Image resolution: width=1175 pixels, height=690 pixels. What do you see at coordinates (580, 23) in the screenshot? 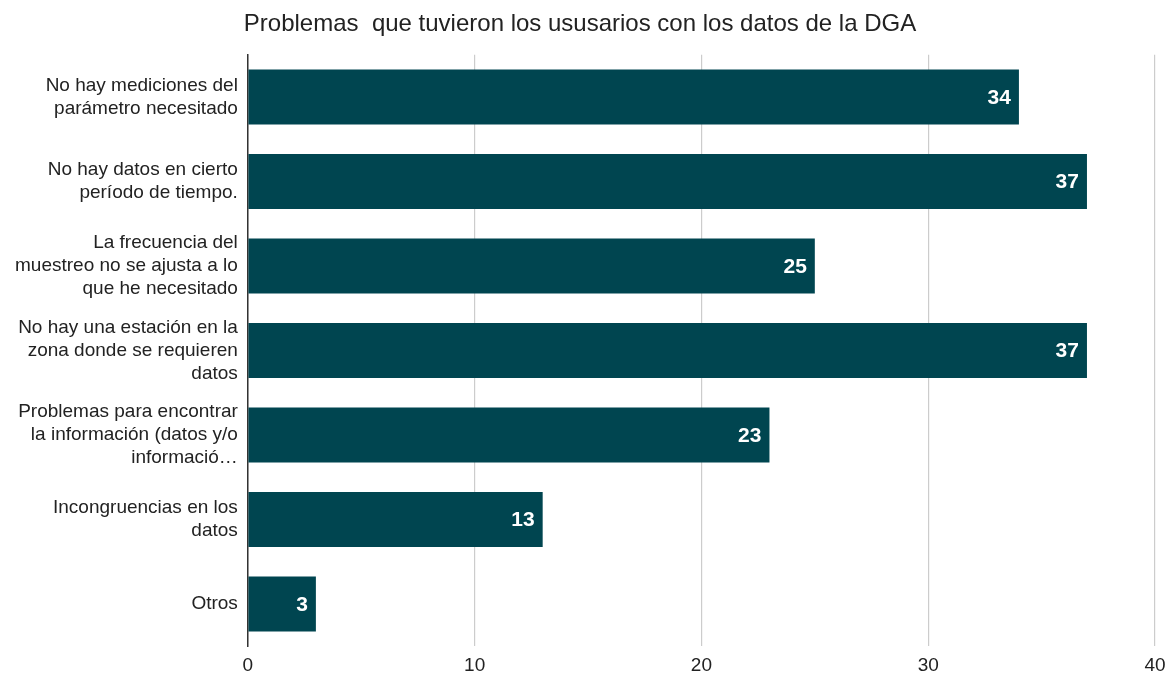
I see `chart-title: Problemas que tuvieron los ususarios con los datos de la DGA` at bounding box center [580, 23].